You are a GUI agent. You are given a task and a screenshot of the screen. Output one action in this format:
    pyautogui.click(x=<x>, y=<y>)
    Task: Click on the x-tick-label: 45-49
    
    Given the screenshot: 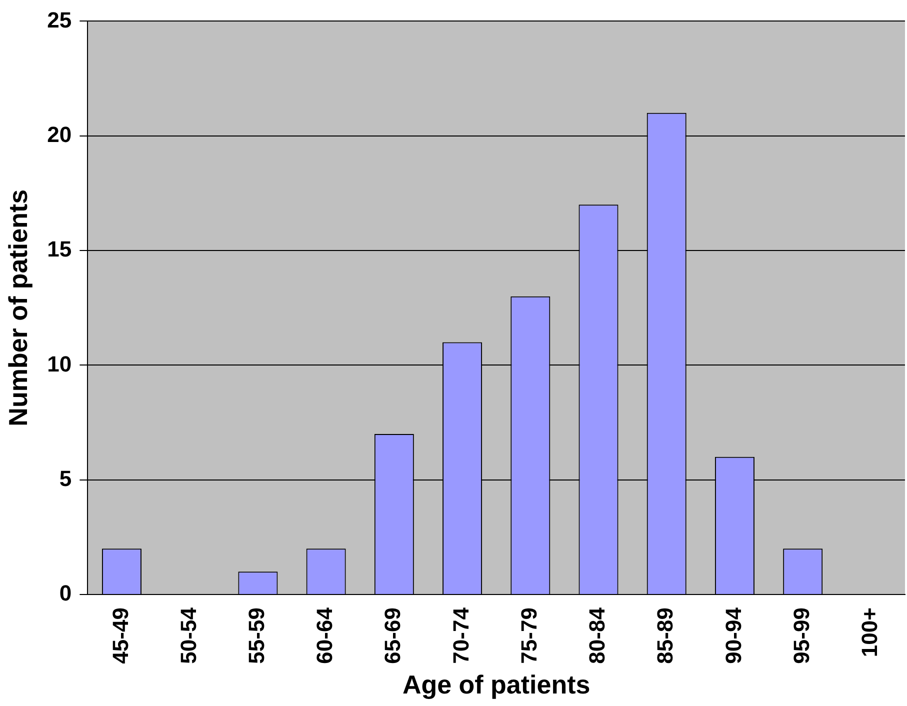 What is the action you would take?
    pyautogui.click(x=120, y=636)
    